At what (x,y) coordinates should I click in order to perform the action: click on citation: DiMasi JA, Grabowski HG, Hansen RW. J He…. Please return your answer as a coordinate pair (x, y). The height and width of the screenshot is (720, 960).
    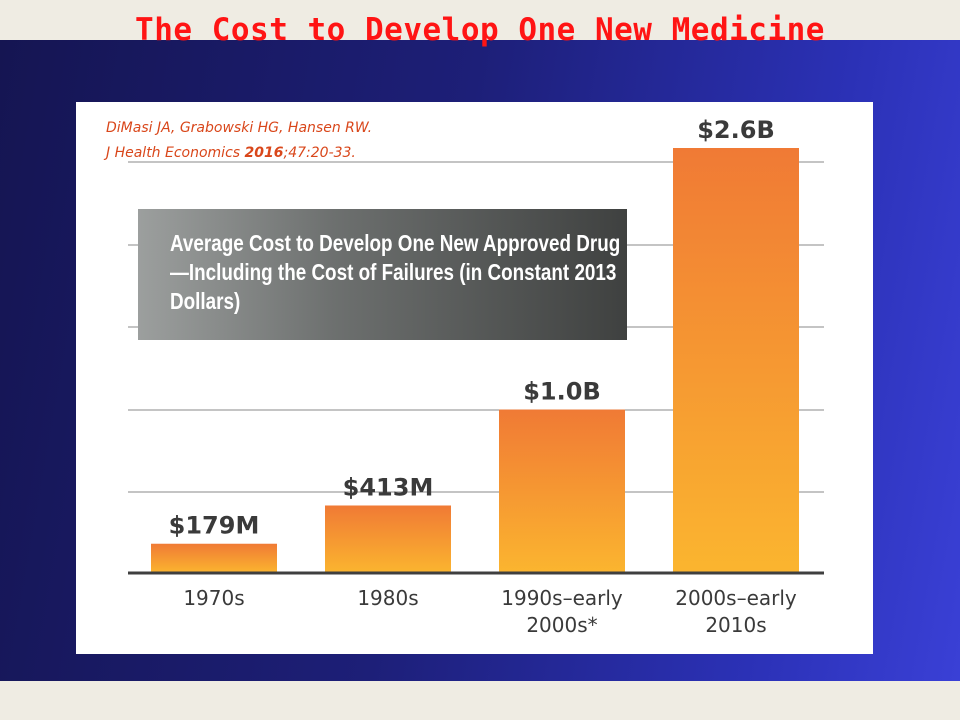
    Looking at the image, I should click on (239, 141).